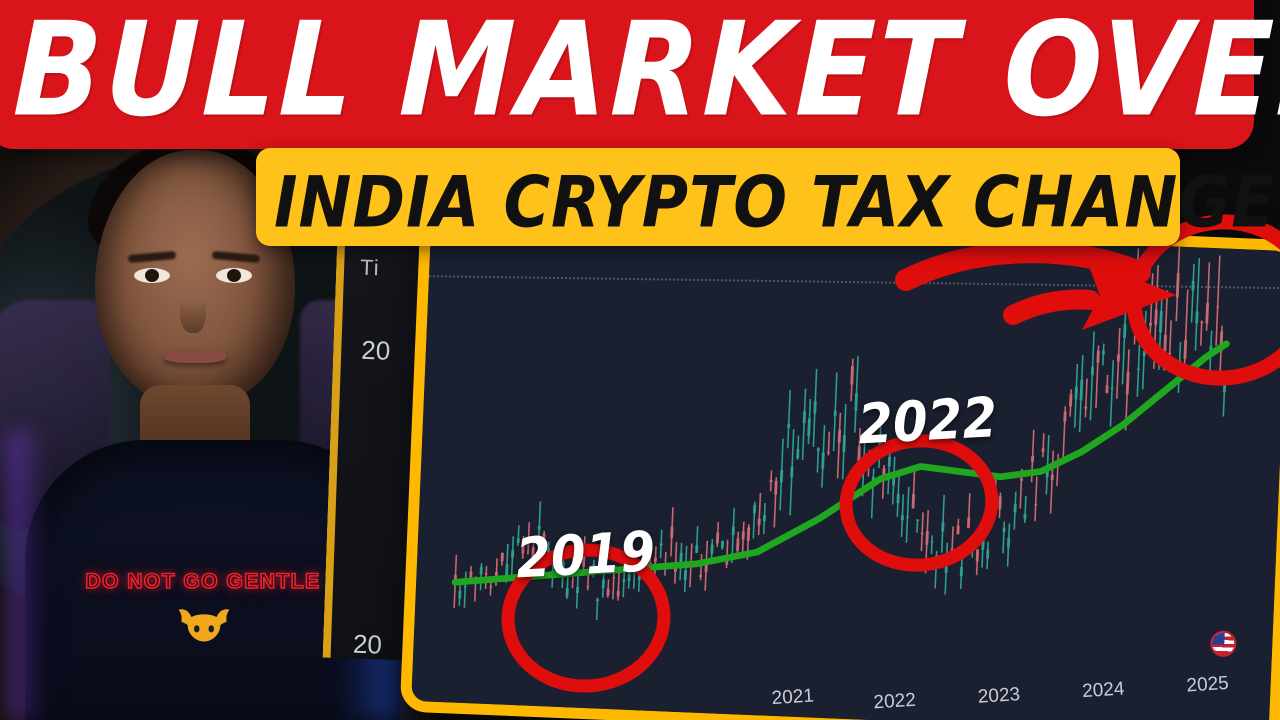 Image resolution: width=1280 pixels, height=720 pixels. Describe the element at coordinates (204, 627) in the screenshot. I see `bull-head-icon` at that location.